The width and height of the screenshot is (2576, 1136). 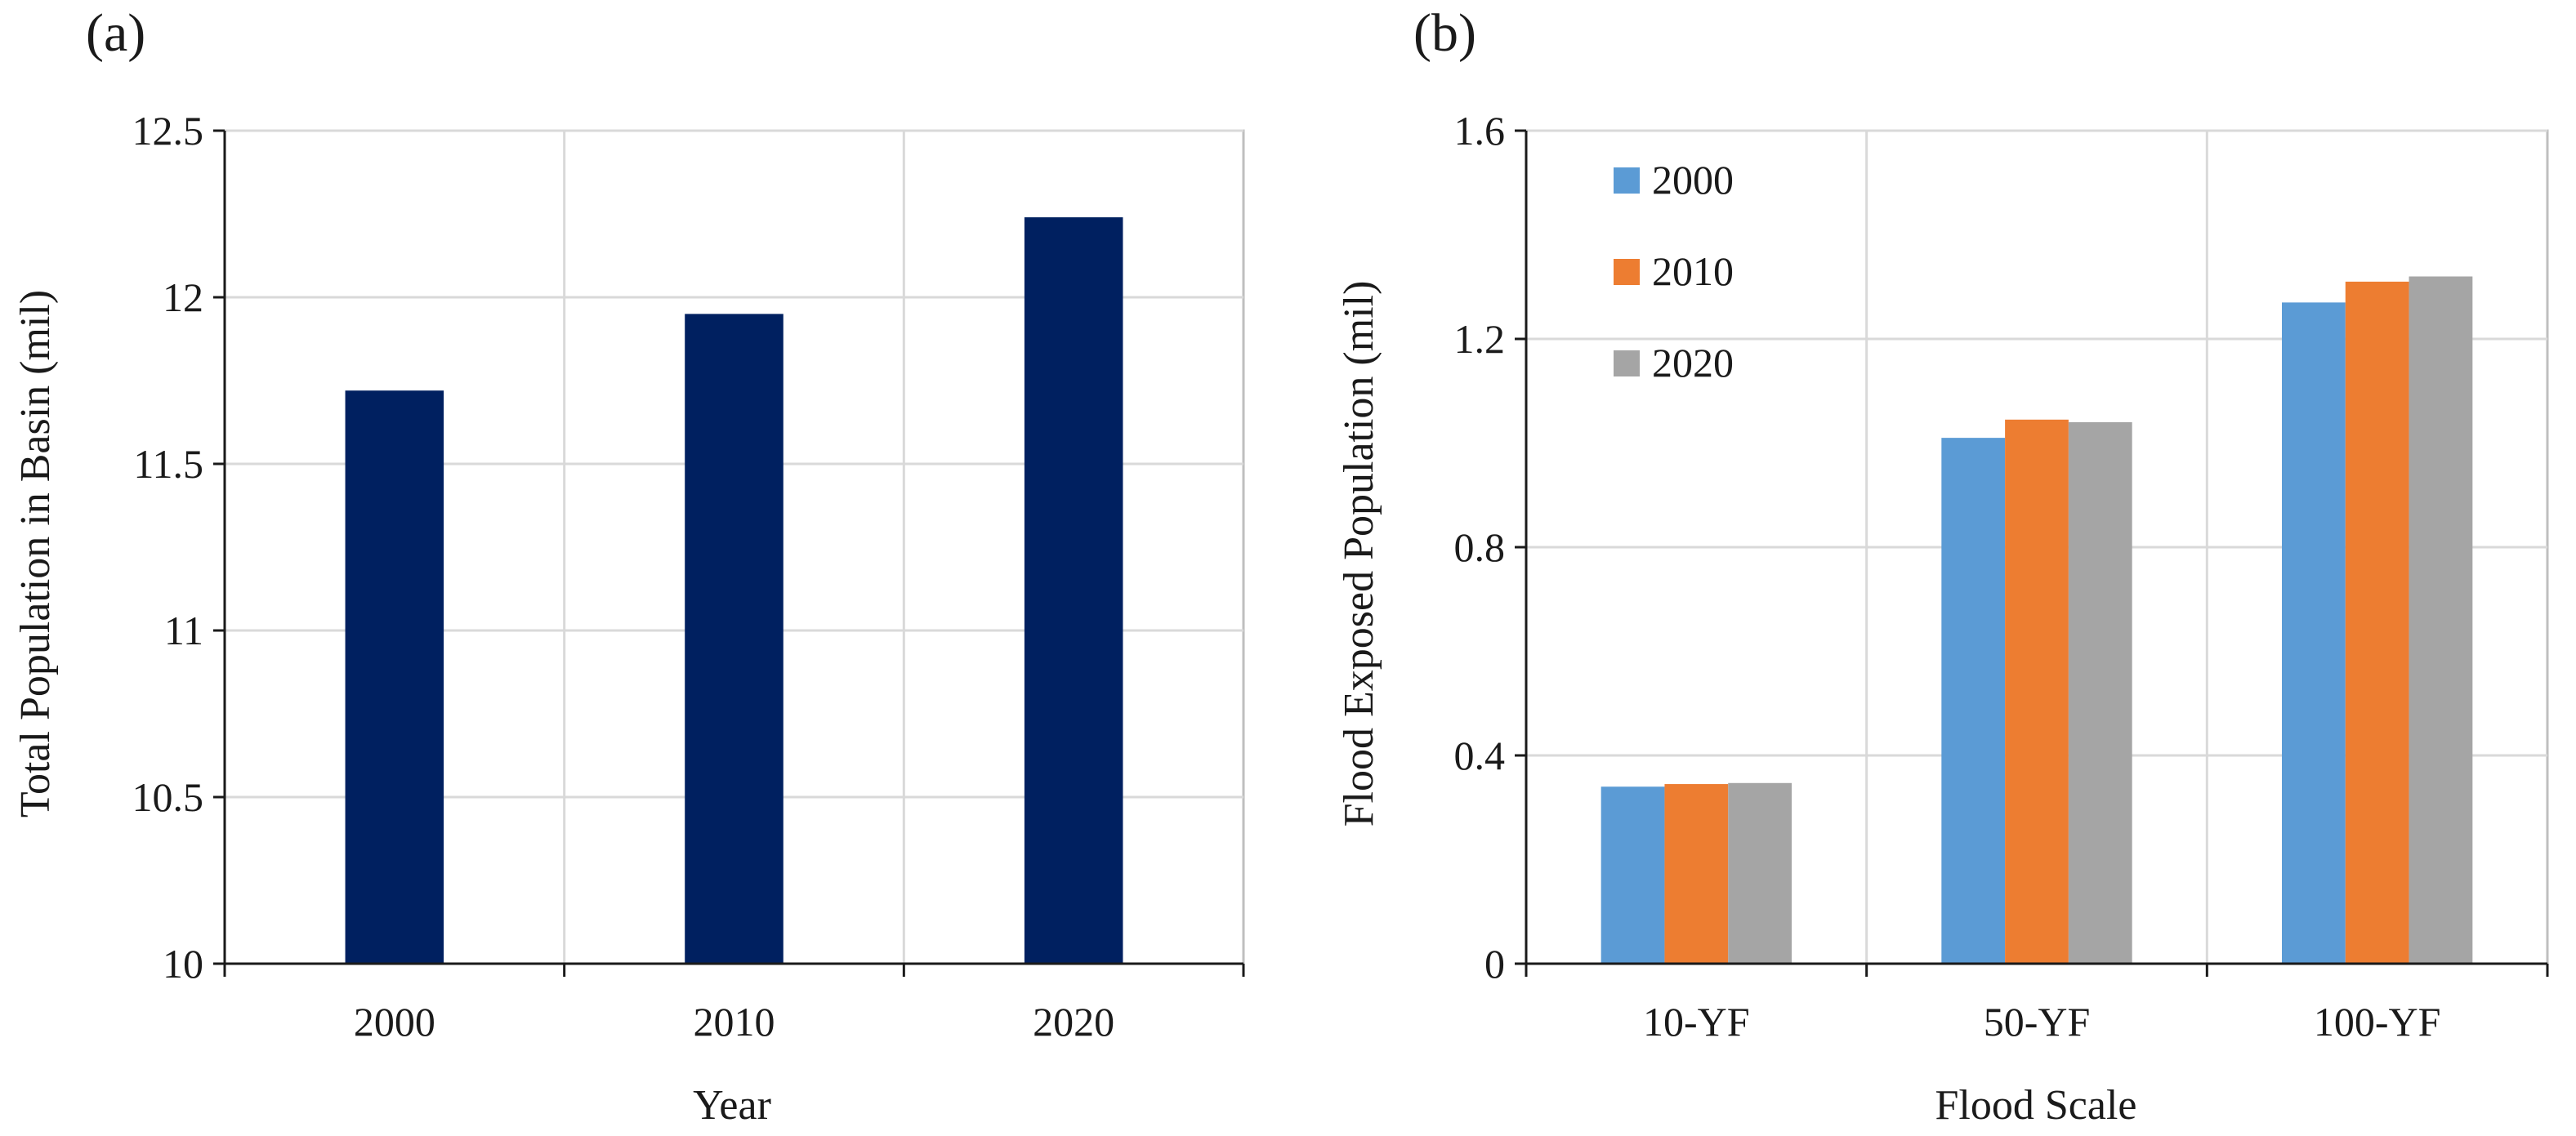 I want to click on panel-a-label: (a), so click(x=116, y=33).